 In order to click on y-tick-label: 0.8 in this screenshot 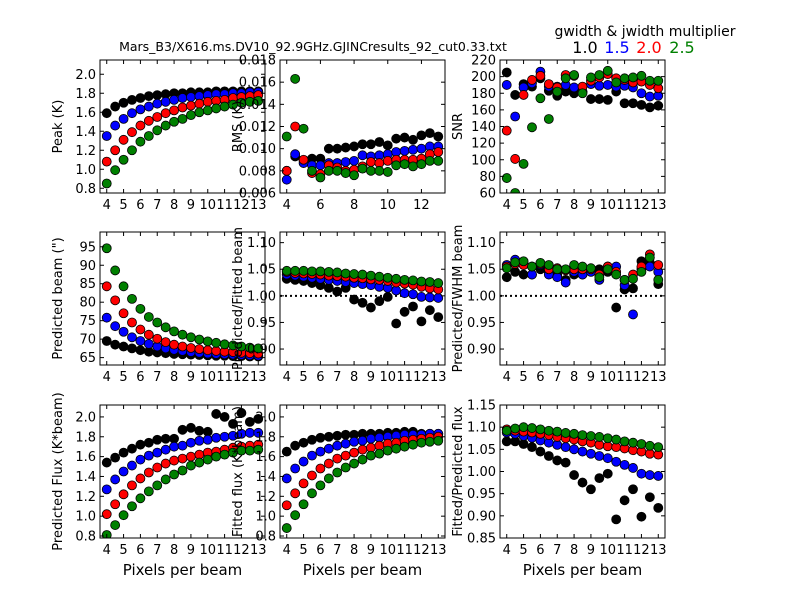, I will do `click(85, 189)`.